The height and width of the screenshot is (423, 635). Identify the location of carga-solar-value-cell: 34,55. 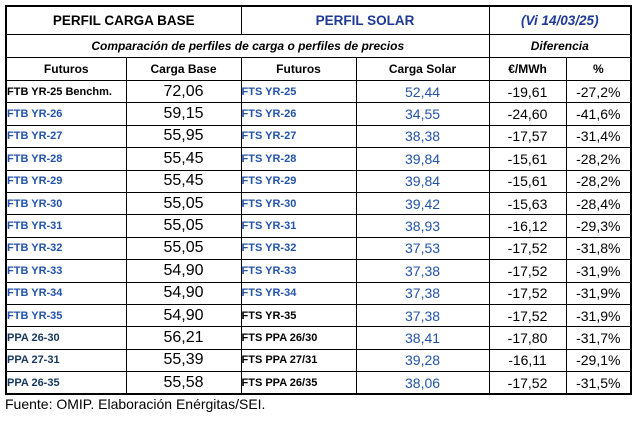
(422, 114).